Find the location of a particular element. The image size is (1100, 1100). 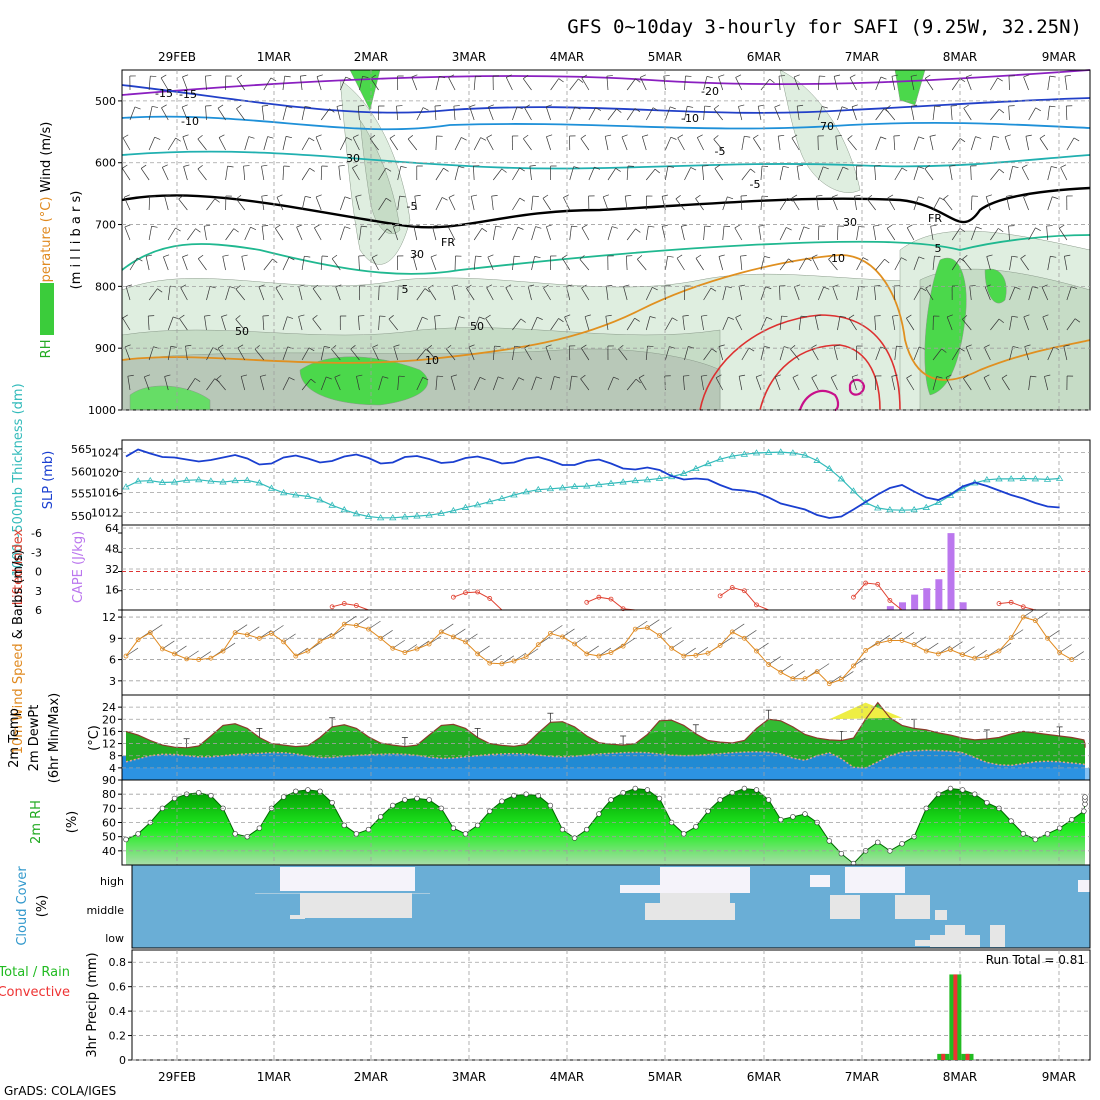

date-label-top: 3MAR is located at coordinates (469, 57).